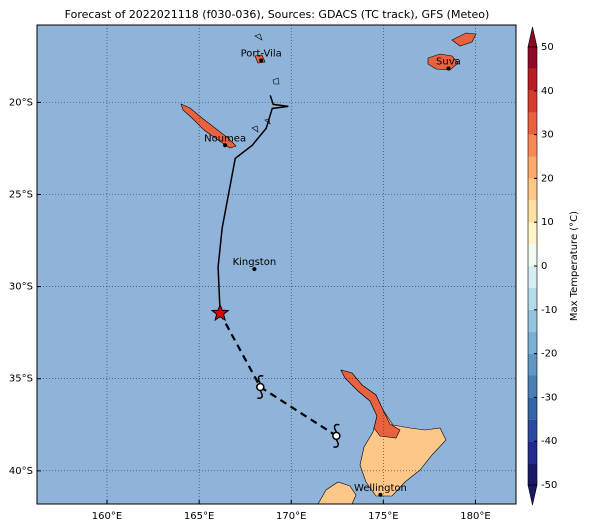 This screenshot has width=591, height=529. I want to click on colorbar-tick-label: -30, so click(549, 397).